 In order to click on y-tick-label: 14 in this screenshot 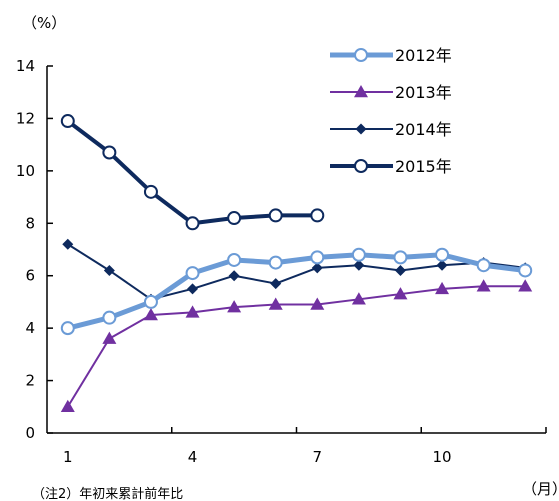, I will do `click(25, 66)`.